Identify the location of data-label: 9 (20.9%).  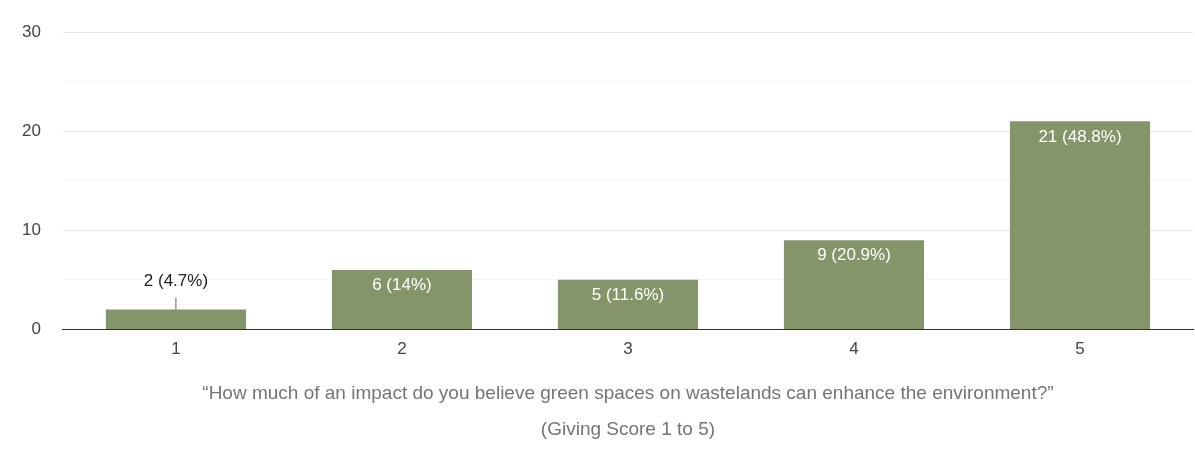
(854, 255).